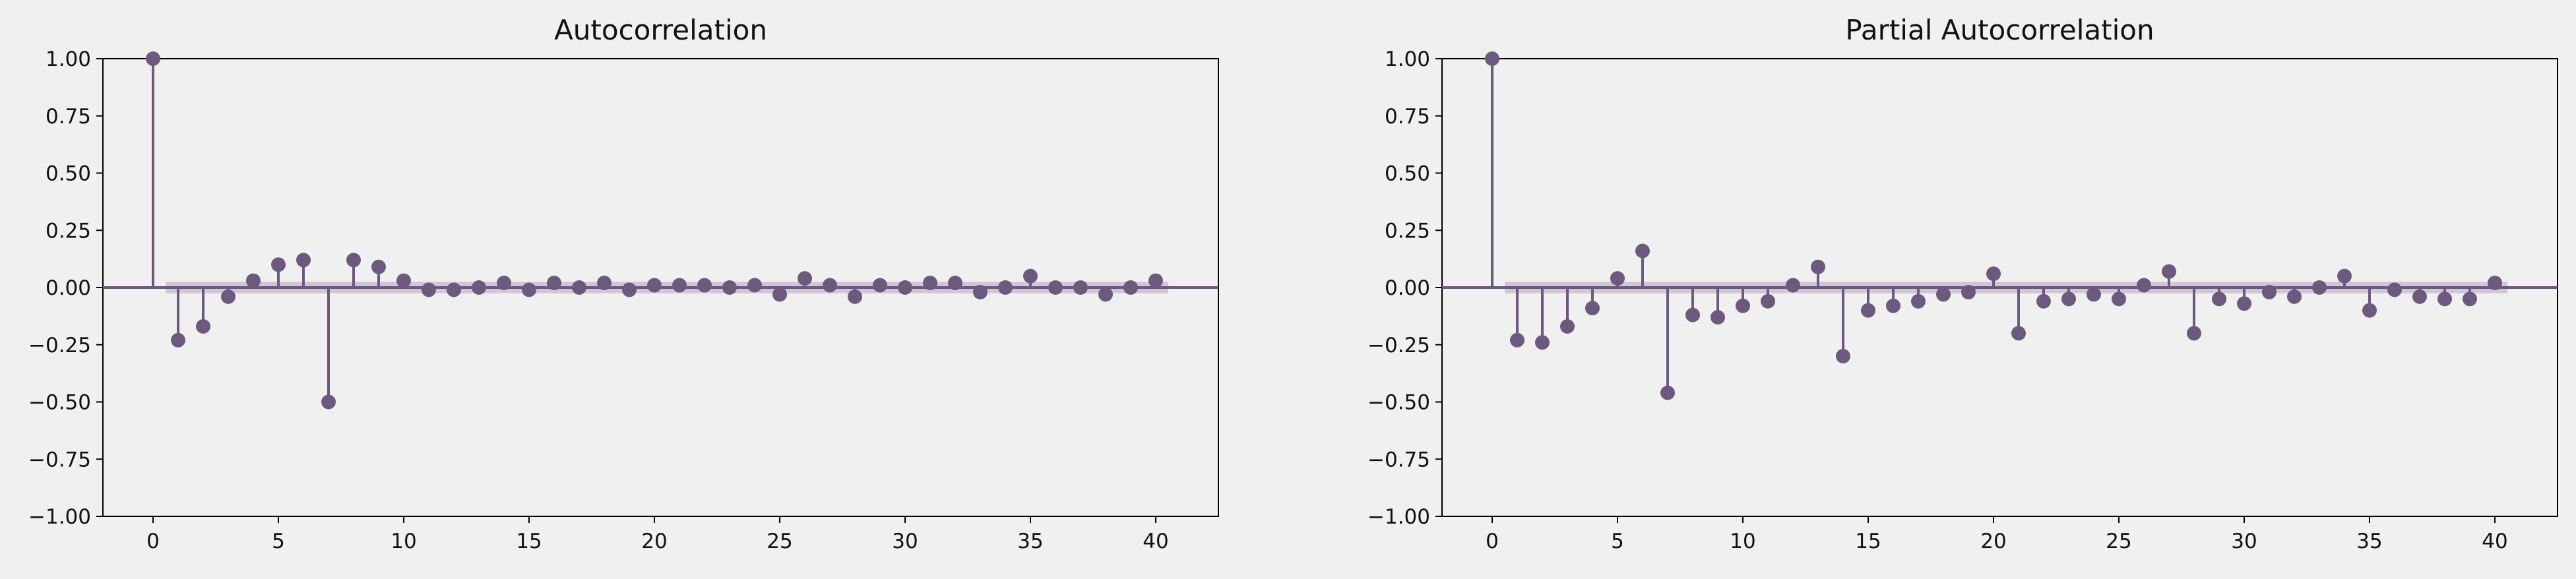 The image size is (2576, 579). What do you see at coordinates (59, 460) in the screenshot?
I see `acf-ytick-label: −0.75` at bounding box center [59, 460].